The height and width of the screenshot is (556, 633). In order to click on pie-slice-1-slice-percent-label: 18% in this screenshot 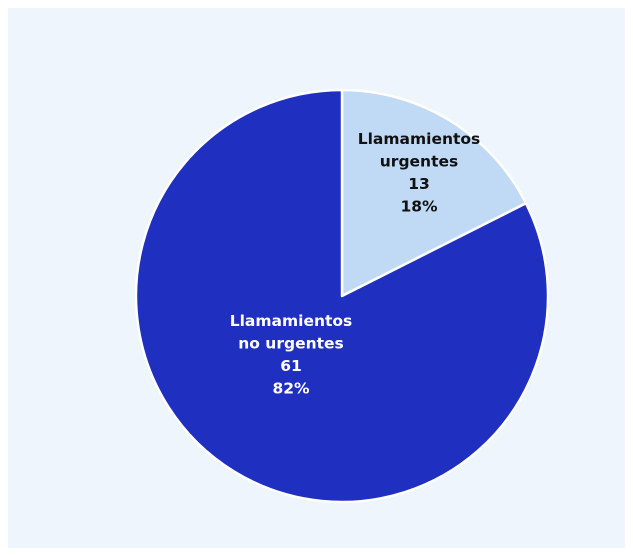, I will do `click(419, 207)`.